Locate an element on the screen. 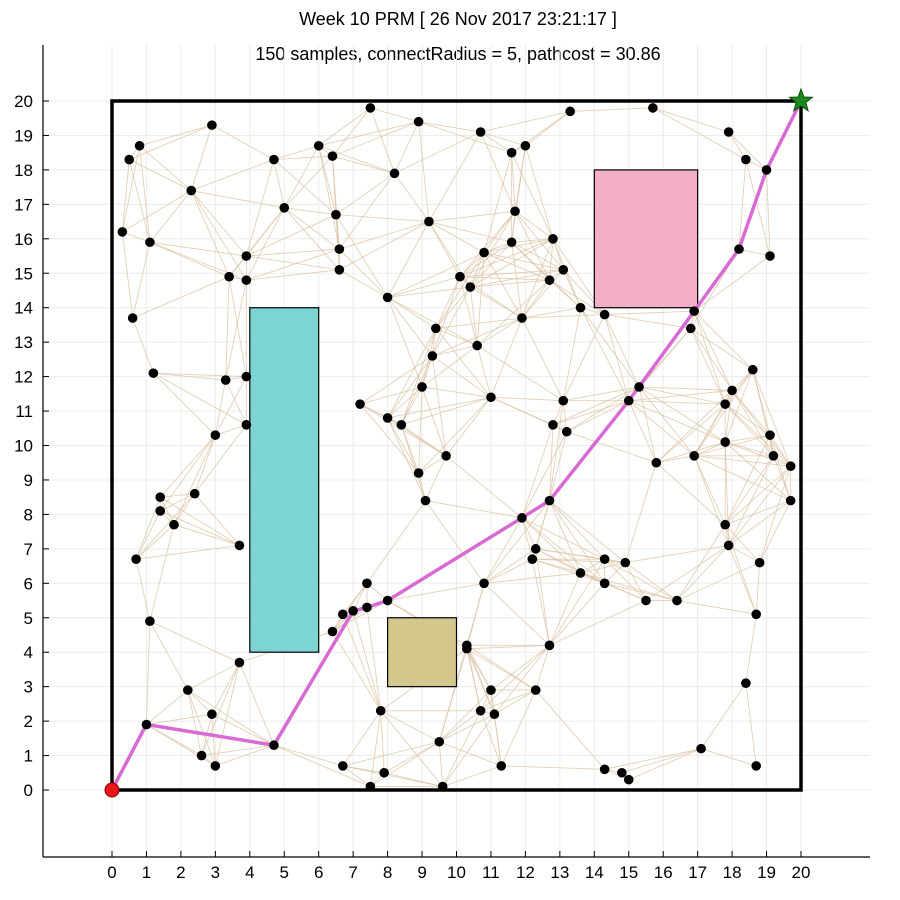  x-tick-label: 13 is located at coordinates (559, 872).